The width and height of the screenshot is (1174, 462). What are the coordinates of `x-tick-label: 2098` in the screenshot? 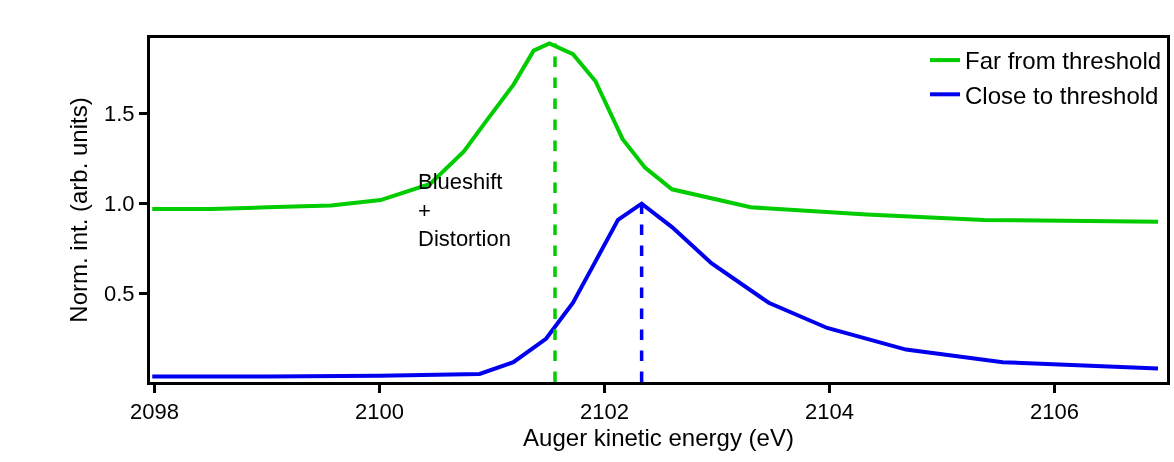 It's located at (154, 412).